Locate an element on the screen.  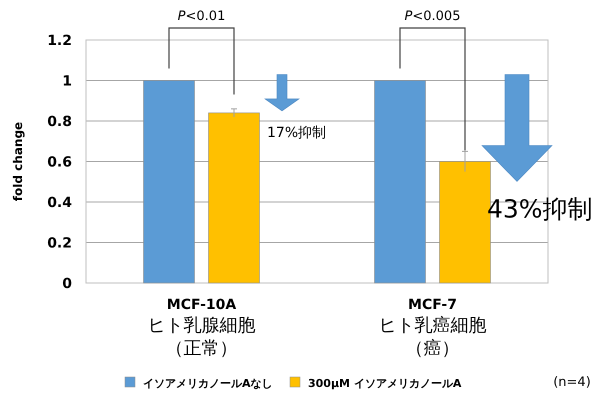
y-axis-title: fold change is located at coordinates (18, 162).